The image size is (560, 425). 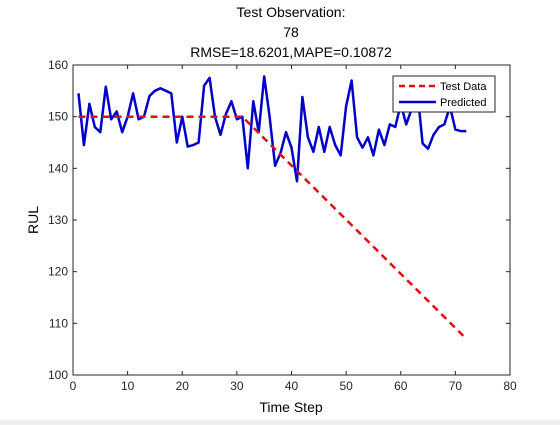 I want to click on y-axis-label: RUL, so click(x=33, y=220).